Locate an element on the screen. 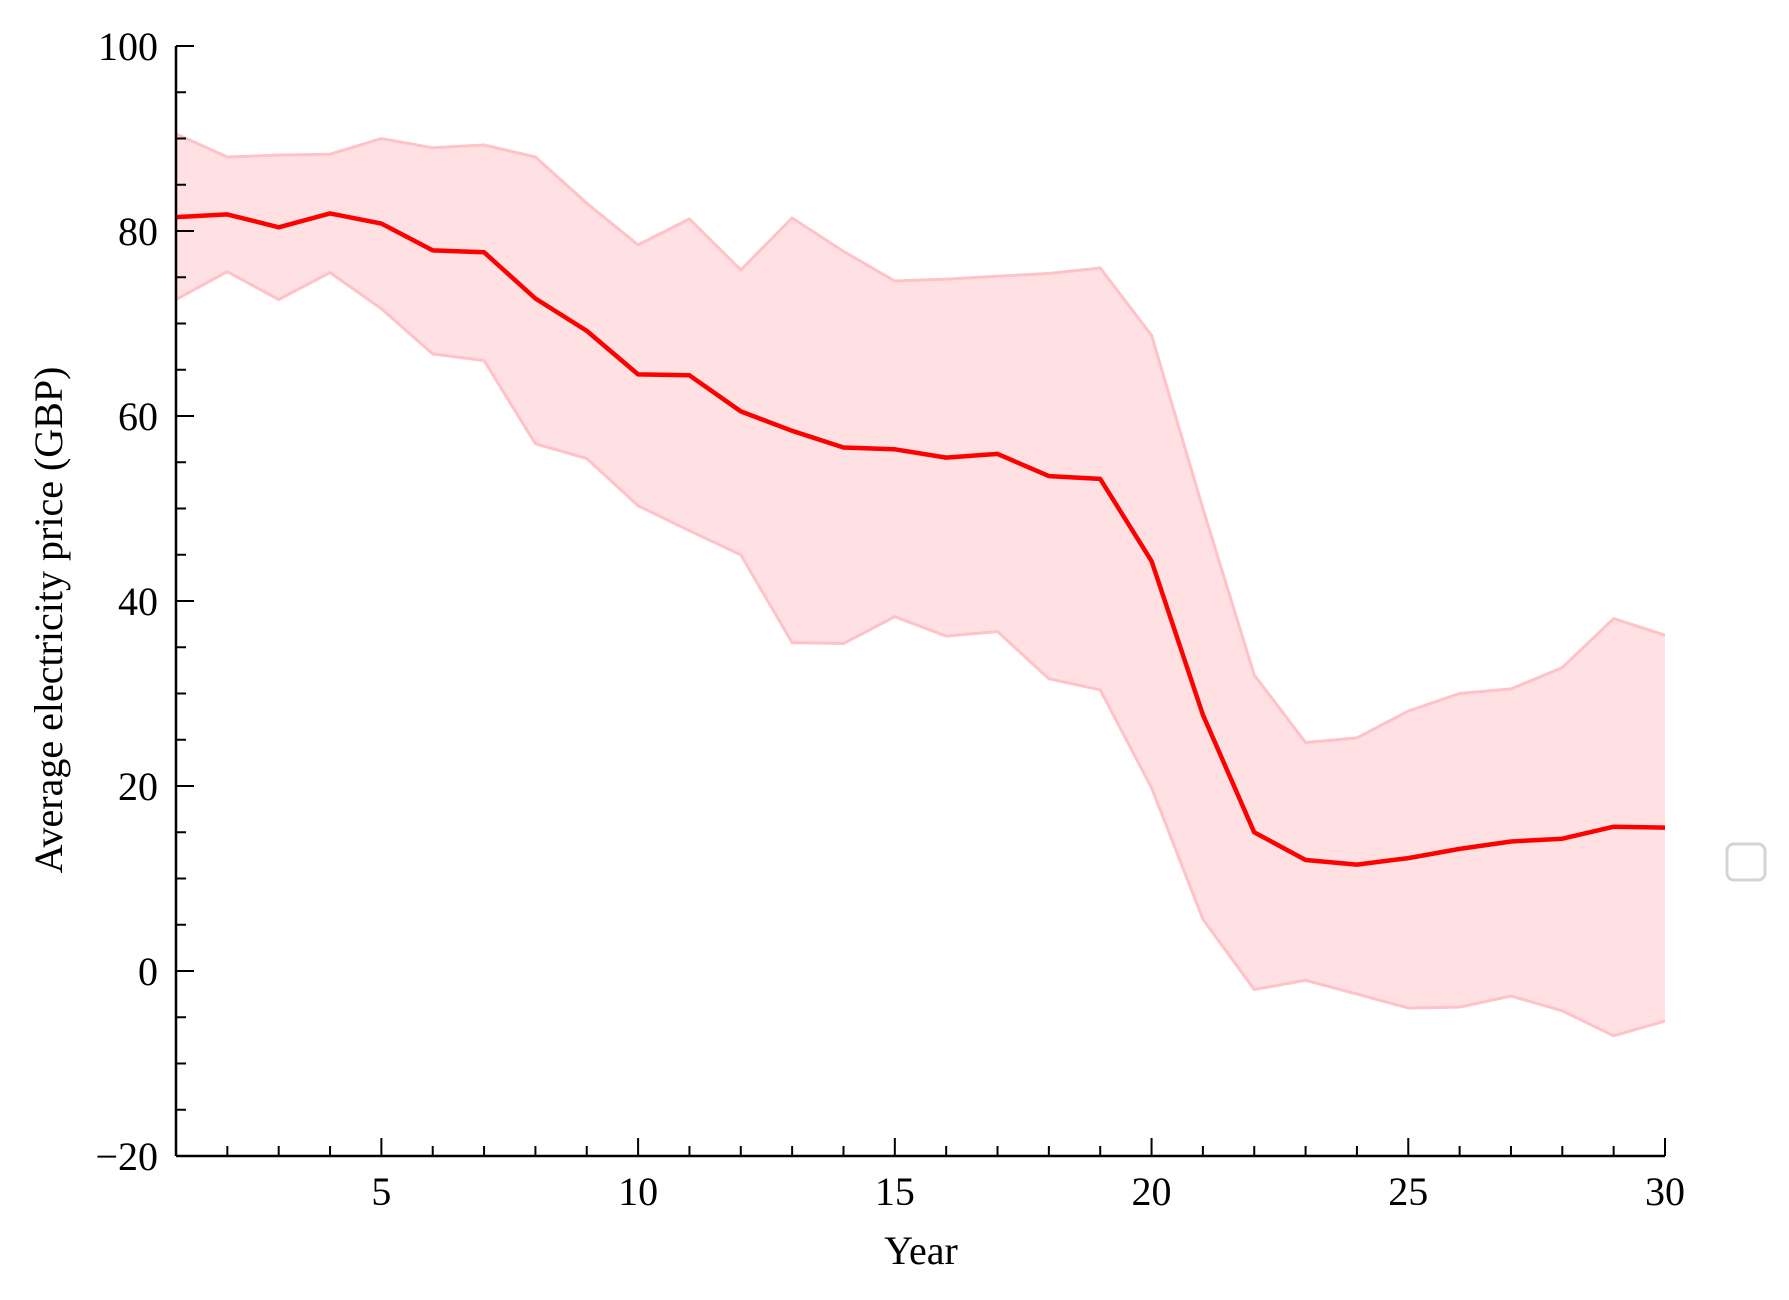  y-axis-title: Average electricity price (GBP) is located at coordinates (48, 620).